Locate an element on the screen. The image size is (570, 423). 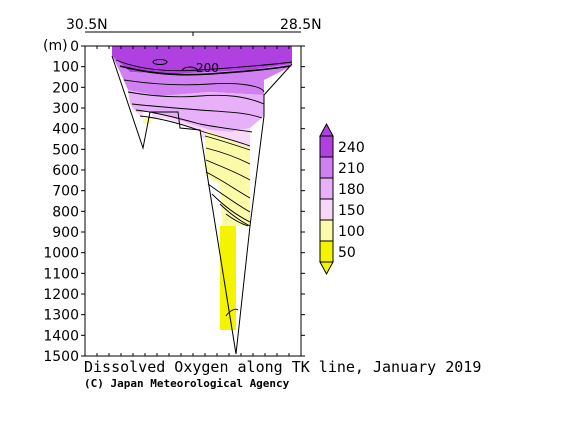
colorbar-label: 210 is located at coordinates (351, 169).